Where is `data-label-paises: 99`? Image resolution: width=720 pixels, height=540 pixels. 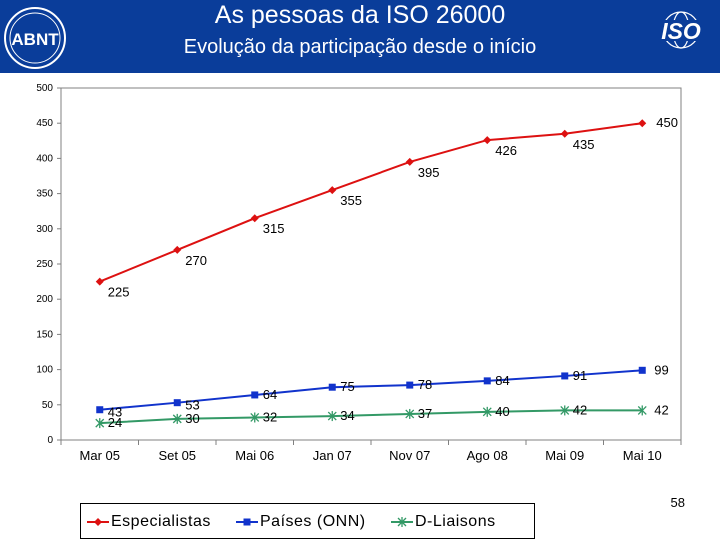
data-label-paises: 99 is located at coordinates (661, 369).